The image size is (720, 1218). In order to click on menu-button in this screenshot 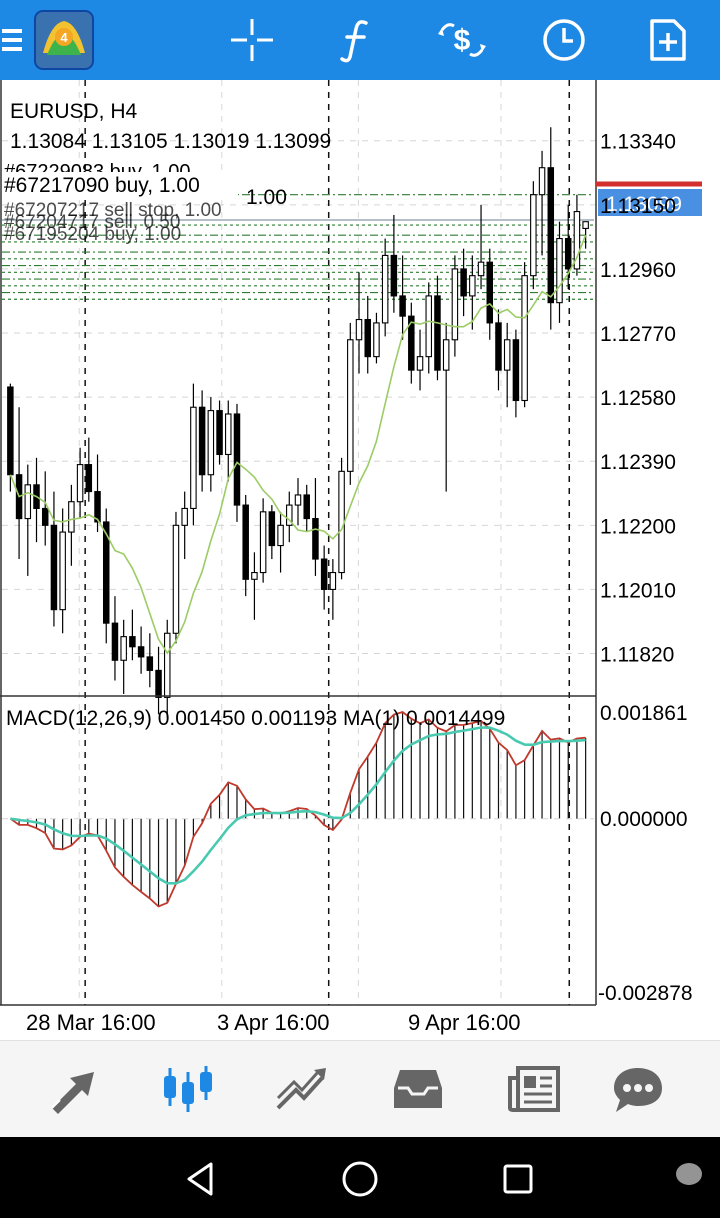, I will do `click(13, 40)`.